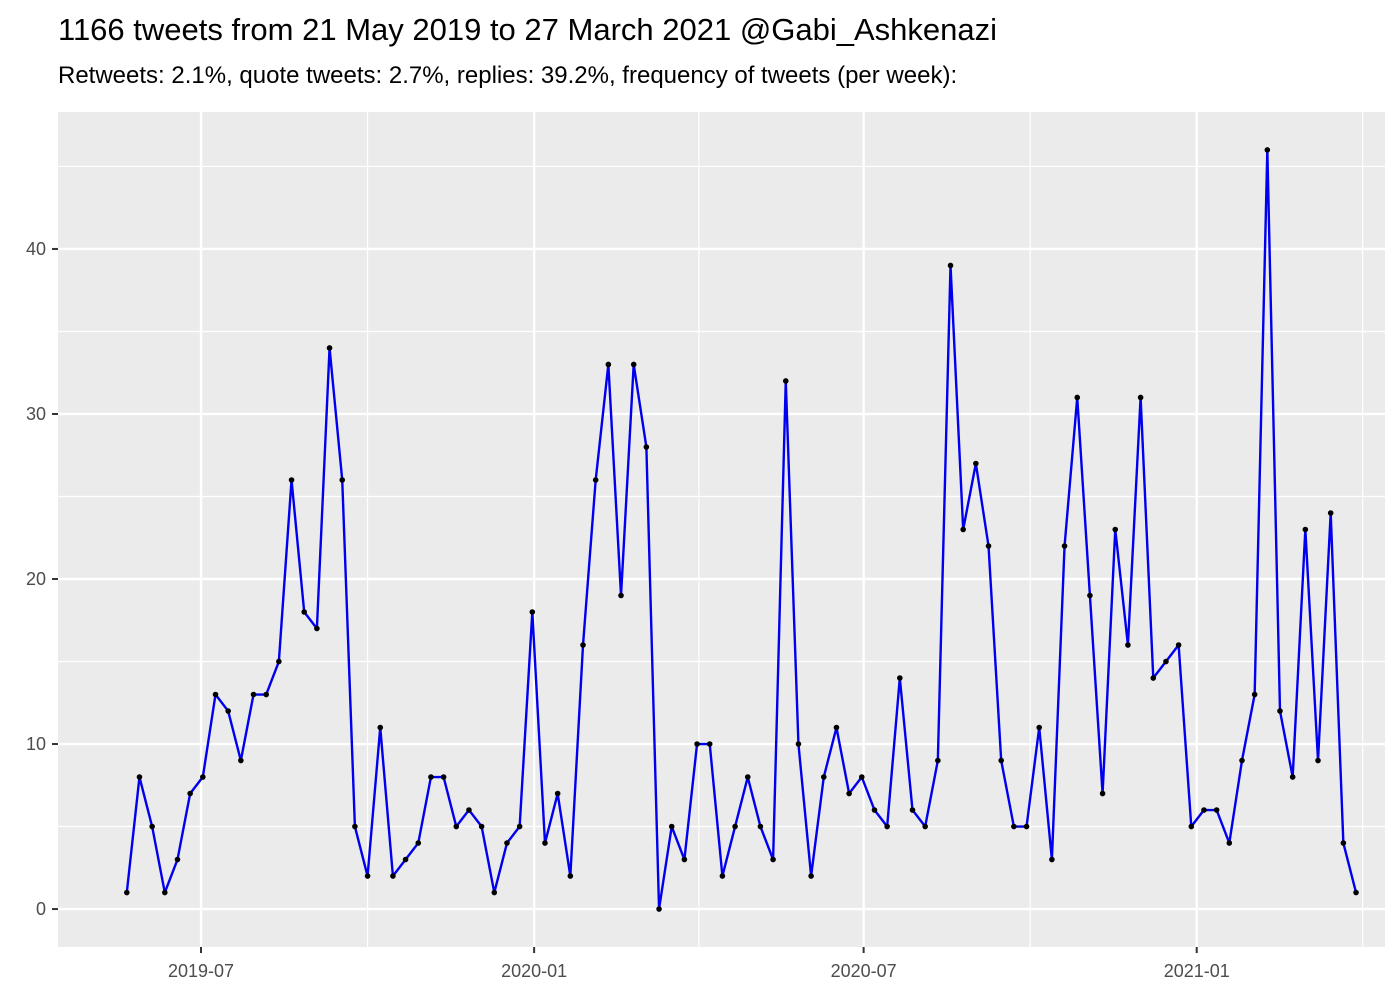  I want to click on x-tick-label: 2020-07, so click(864, 971).